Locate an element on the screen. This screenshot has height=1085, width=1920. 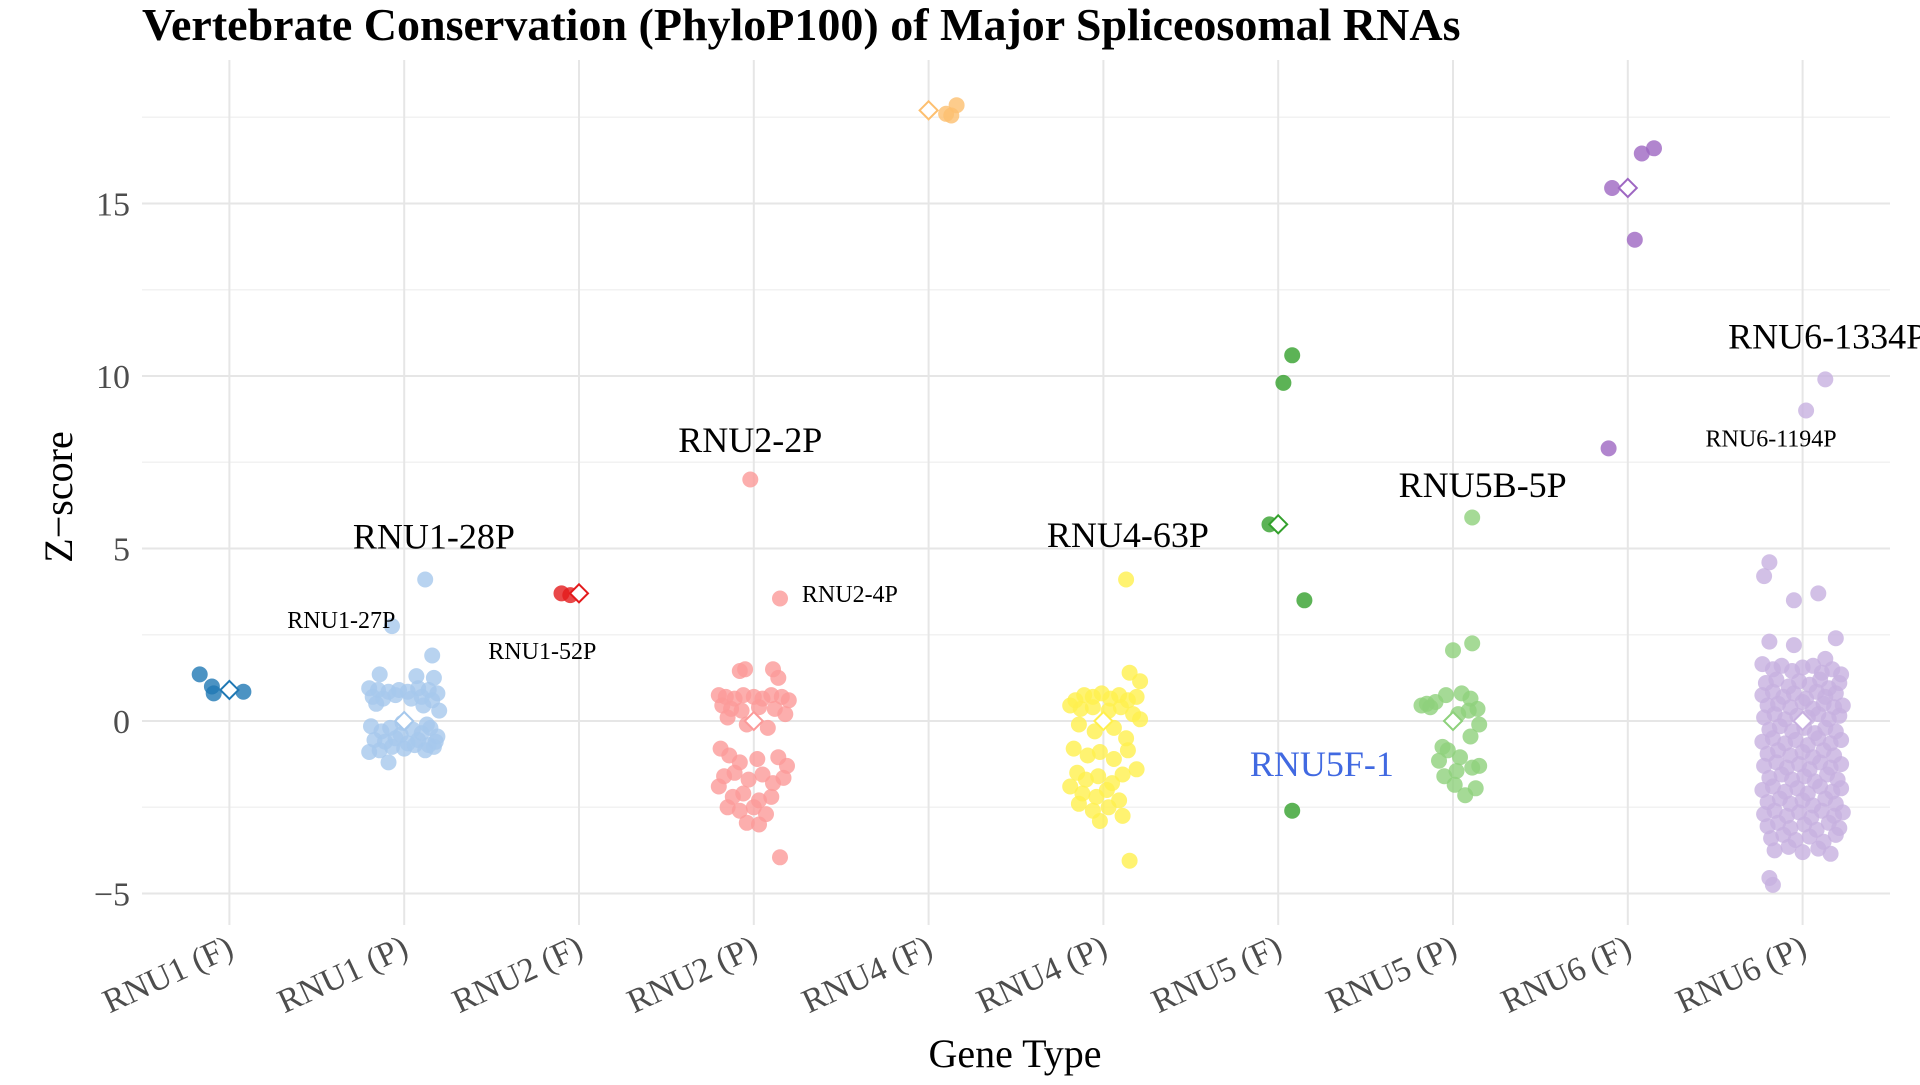
x-tick-label: RNU2 (P) is located at coordinates (692, 975).